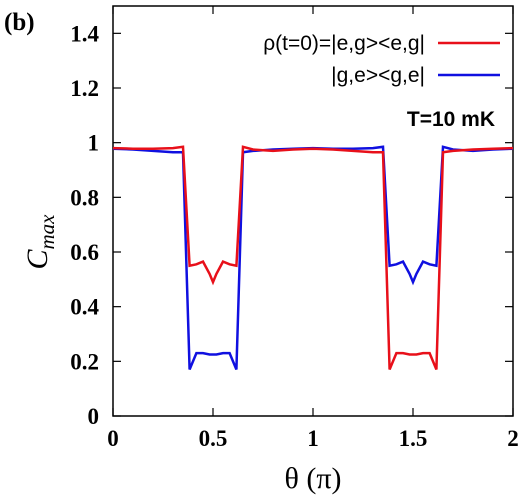 The image size is (527, 495). I want to click on x-axis-label: θ (π), so click(313, 478).